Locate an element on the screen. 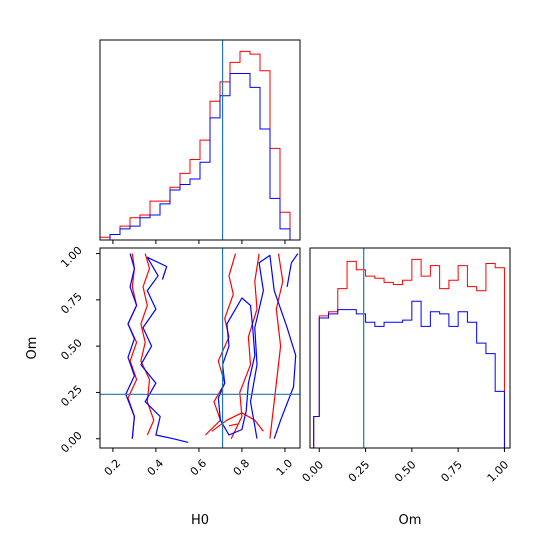 The height and width of the screenshot is (555, 550). h0-x-tick-label: 0.6 is located at coordinates (199, 468).